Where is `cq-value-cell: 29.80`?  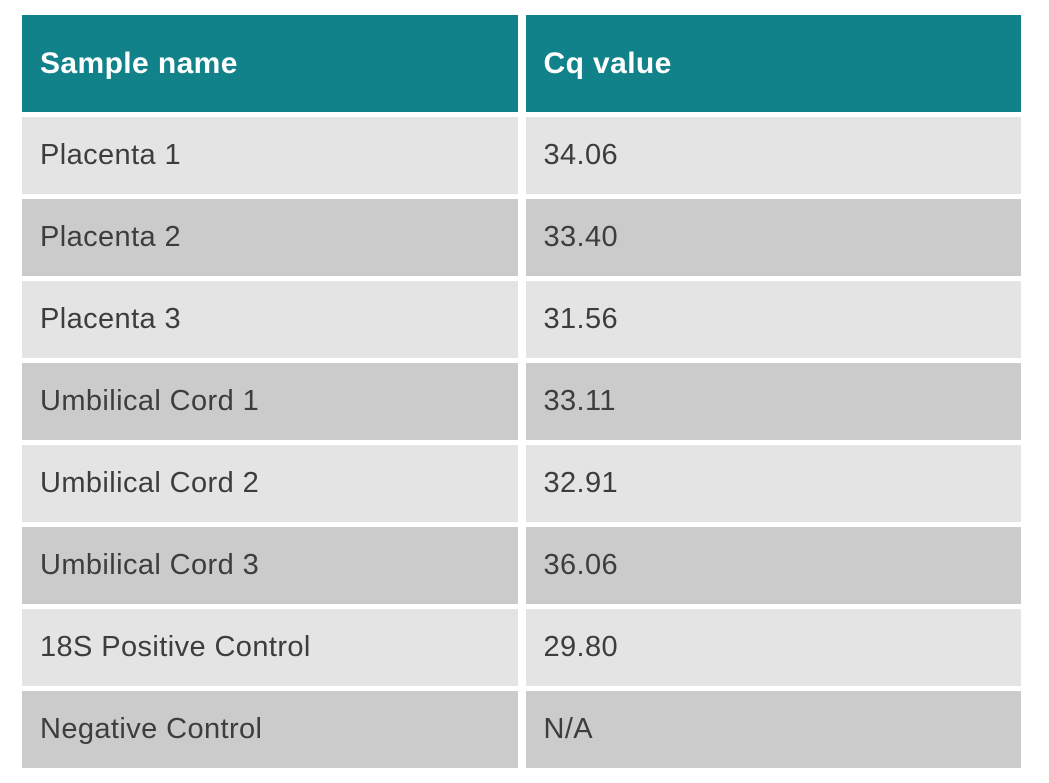
cq-value-cell: 29.80 is located at coordinates (773, 647).